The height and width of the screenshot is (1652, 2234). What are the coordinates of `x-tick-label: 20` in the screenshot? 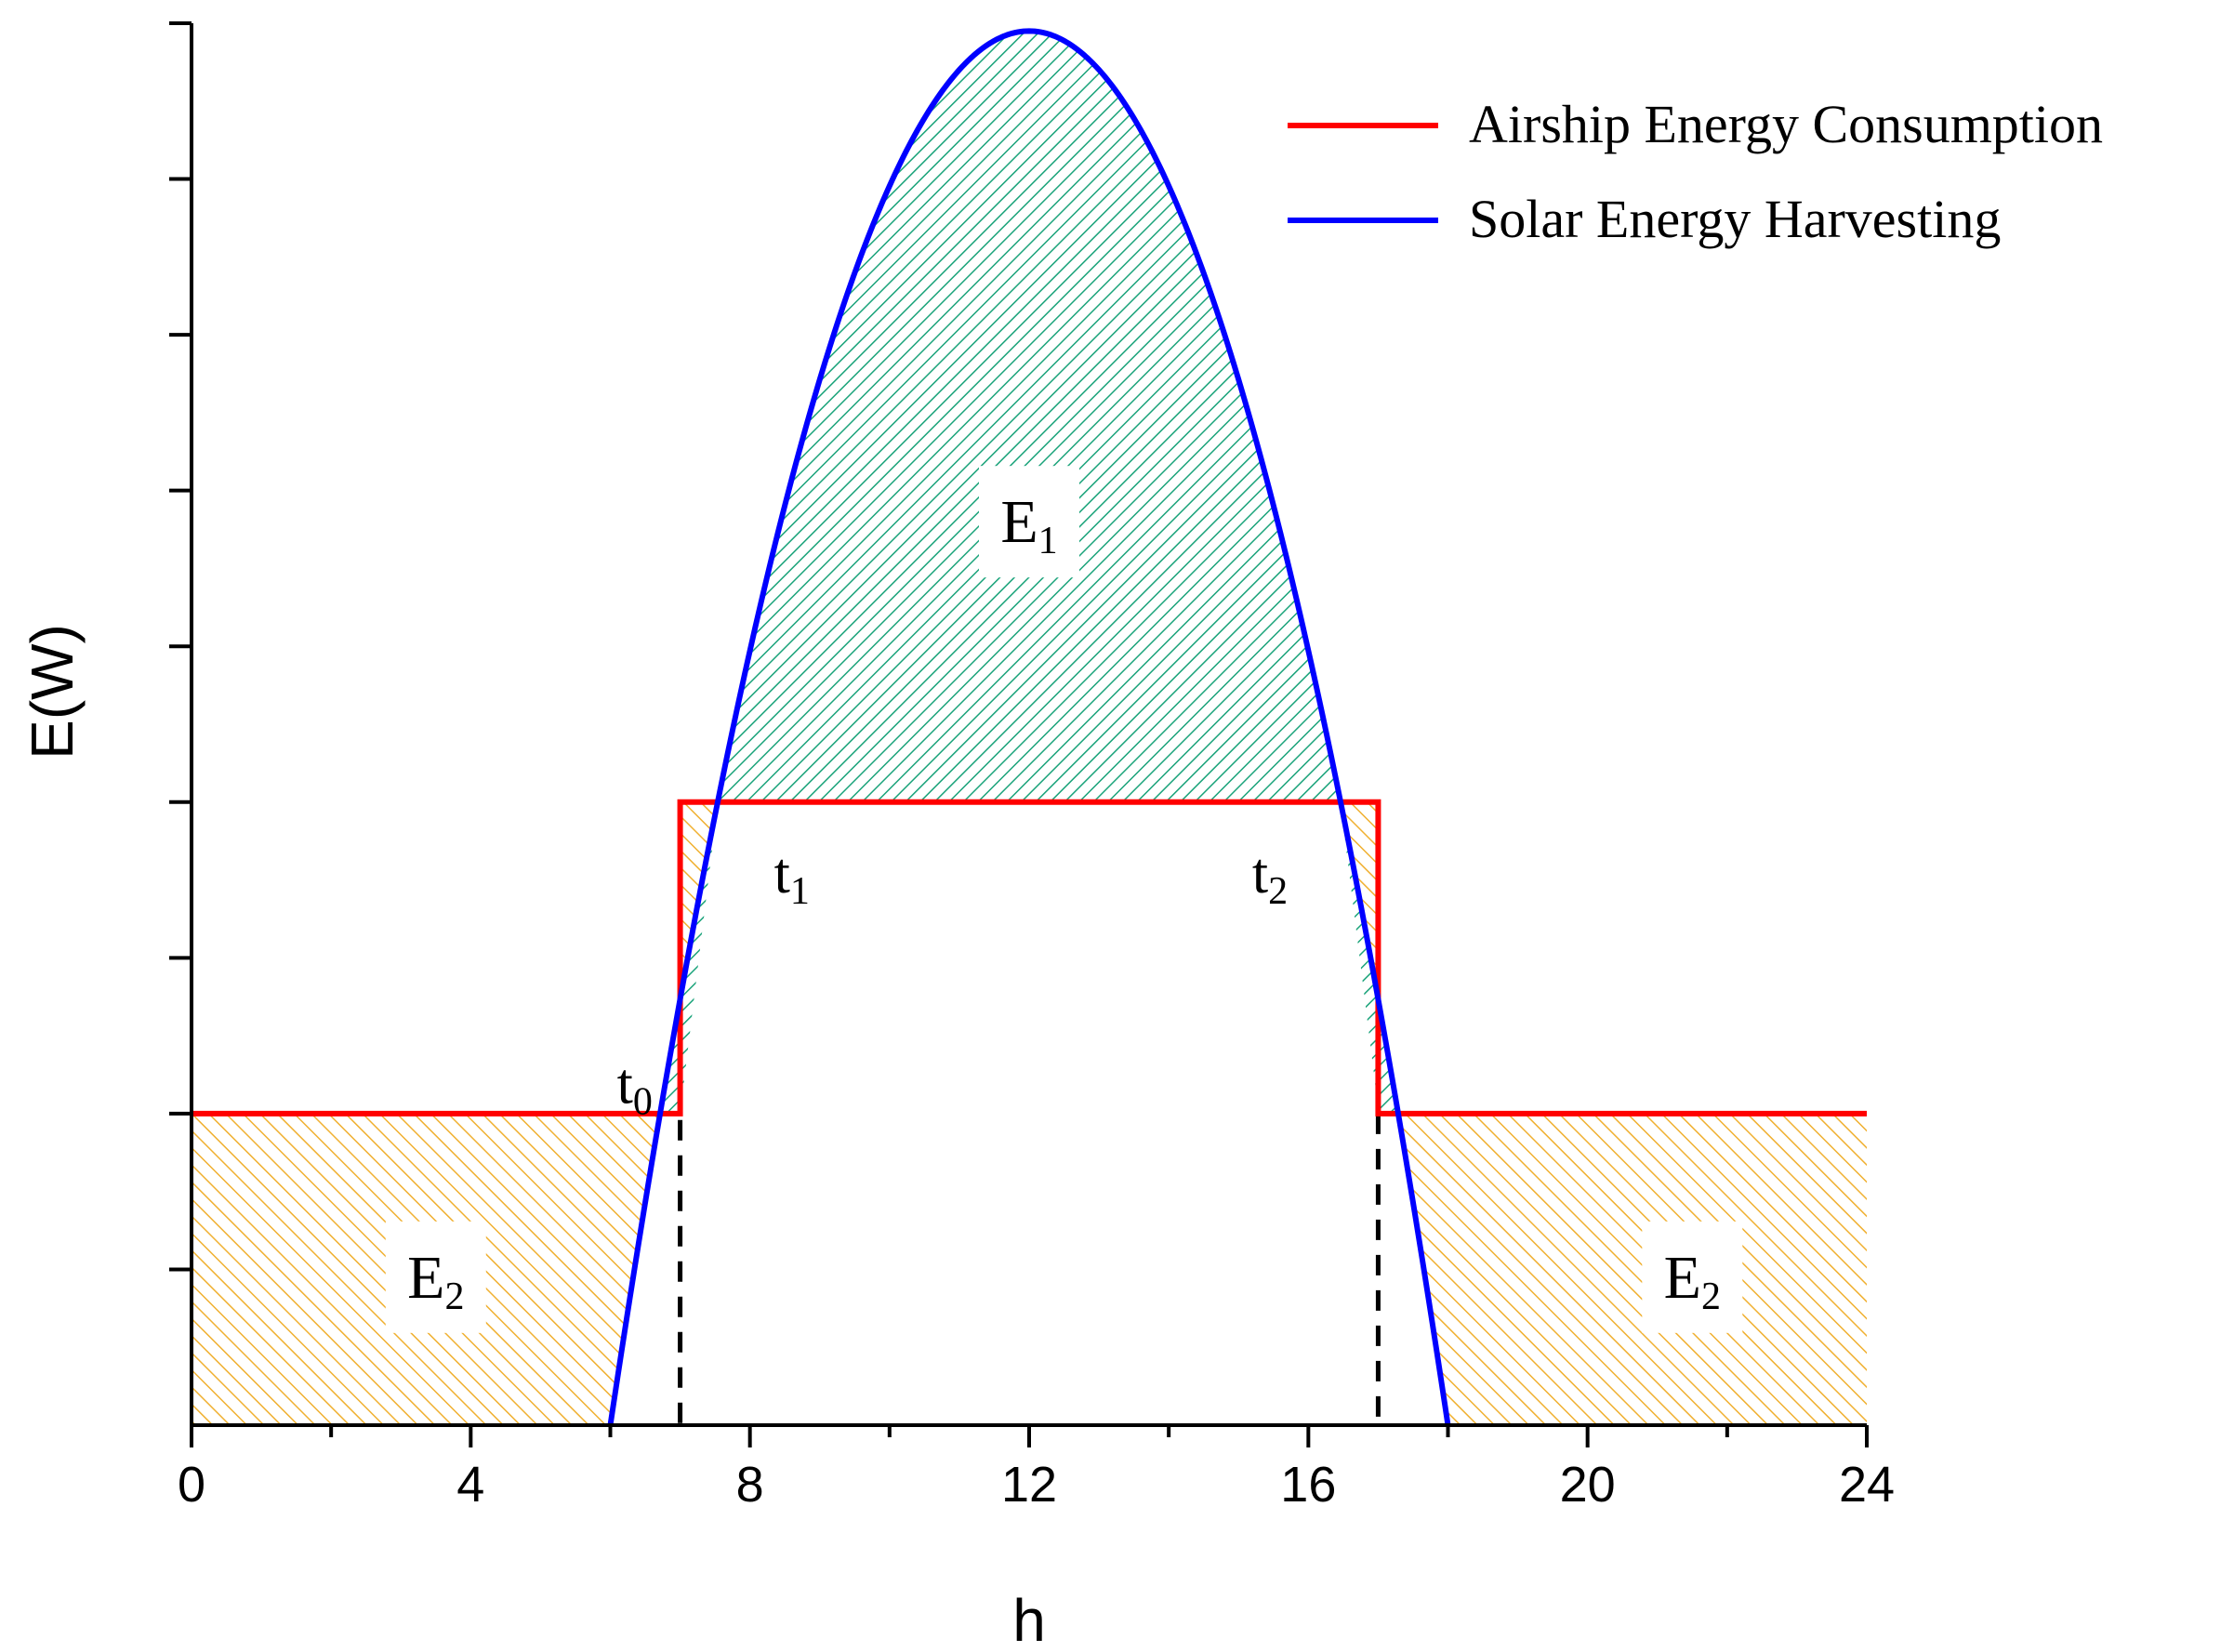 It's located at (1588, 1485).